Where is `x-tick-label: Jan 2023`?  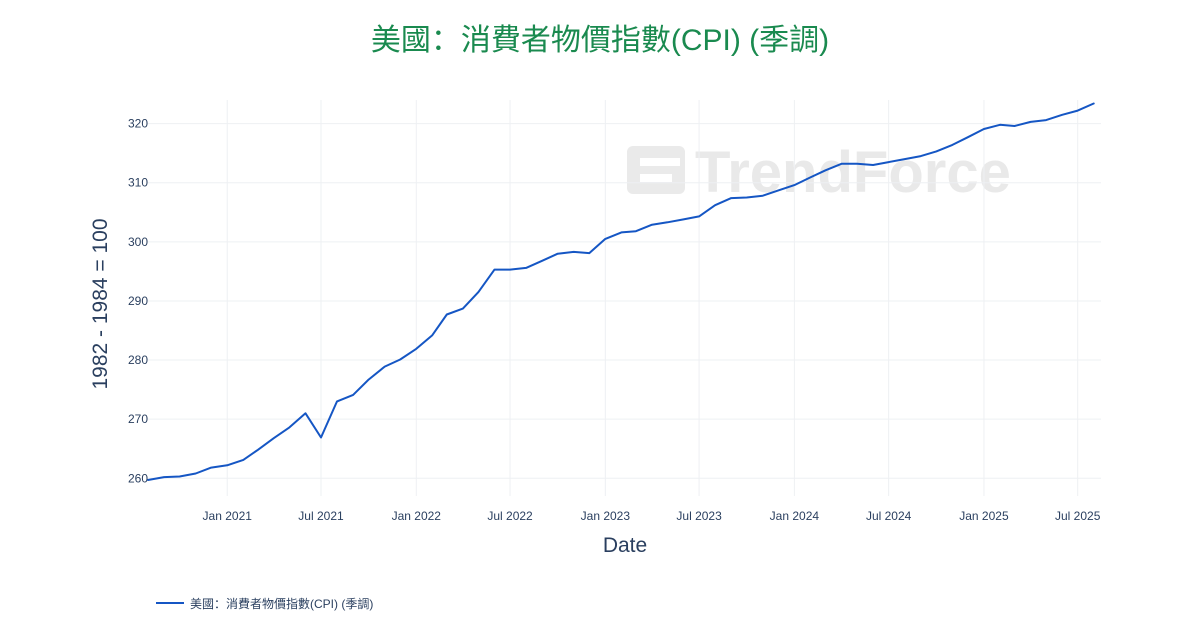
x-tick-label: Jan 2023 is located at coordinates (606, 516).